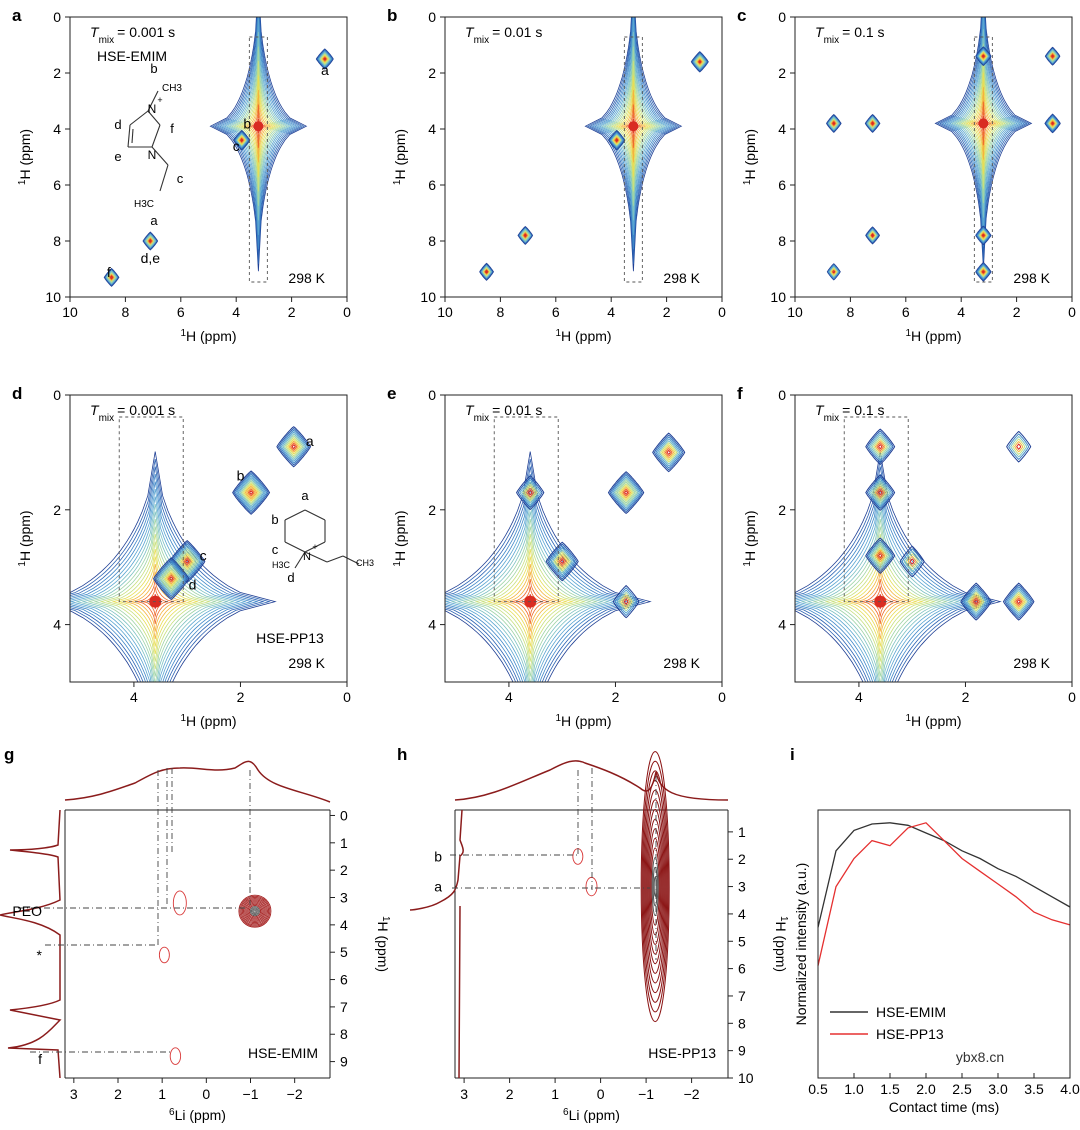 The image size is (1080, 1130). Describe the element at coordinates (784, 919) in the screenshot. I see `y-axis-label-sup: 1` at that location.